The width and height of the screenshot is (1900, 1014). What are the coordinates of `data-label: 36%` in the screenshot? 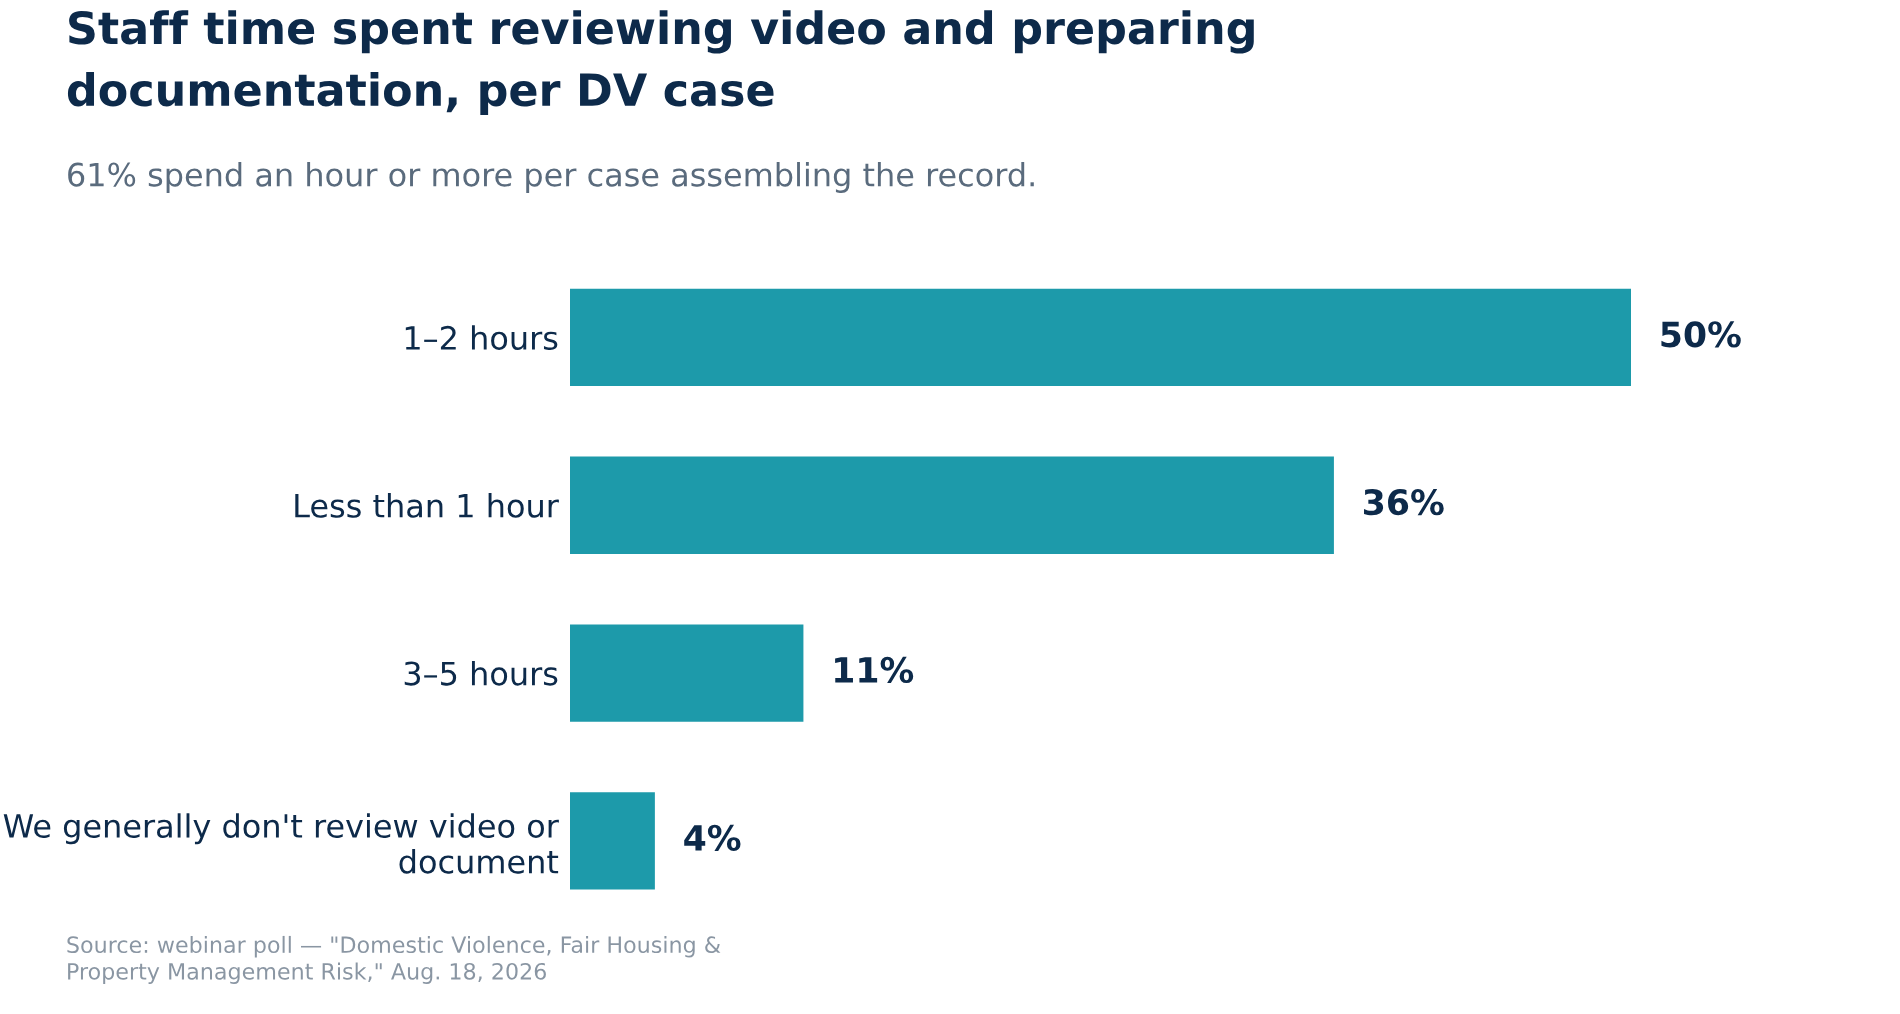 It's located at (1404, 502).